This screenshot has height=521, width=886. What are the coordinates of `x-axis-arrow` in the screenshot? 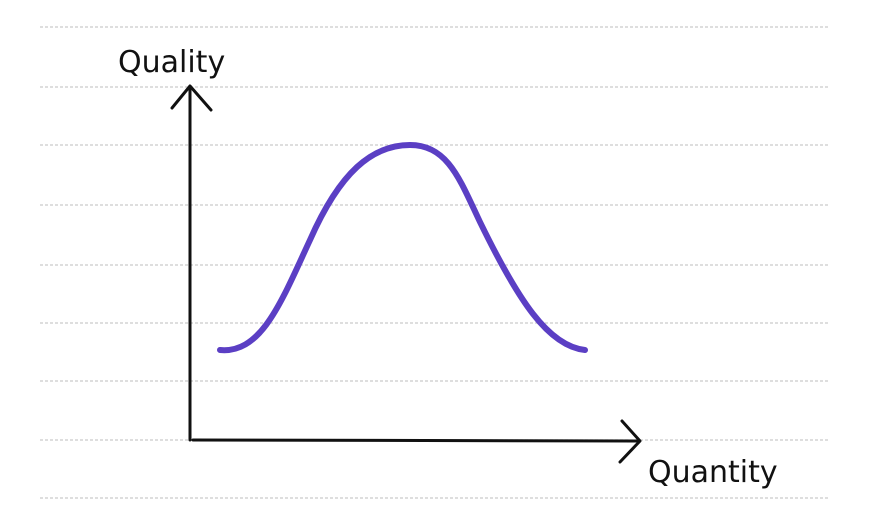 It's located at (630, 441).